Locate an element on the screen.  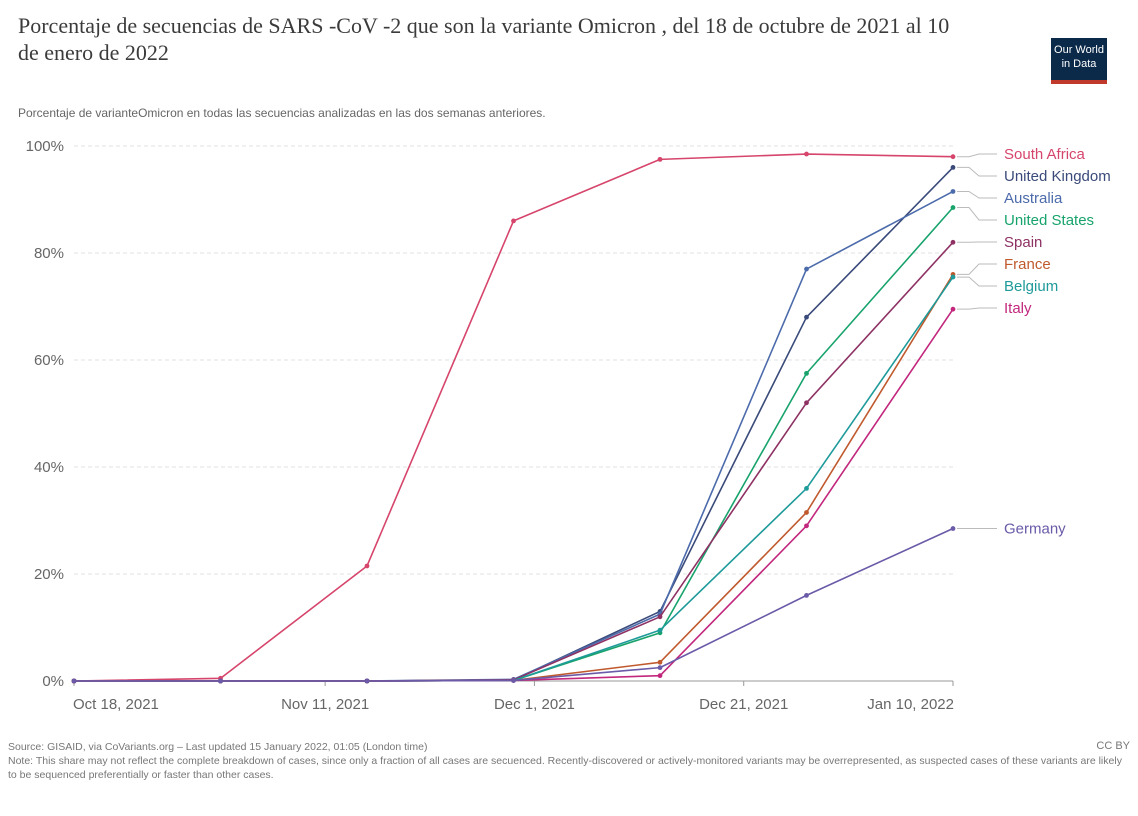
series-label: Germany is located at coordinates (1035, 529).